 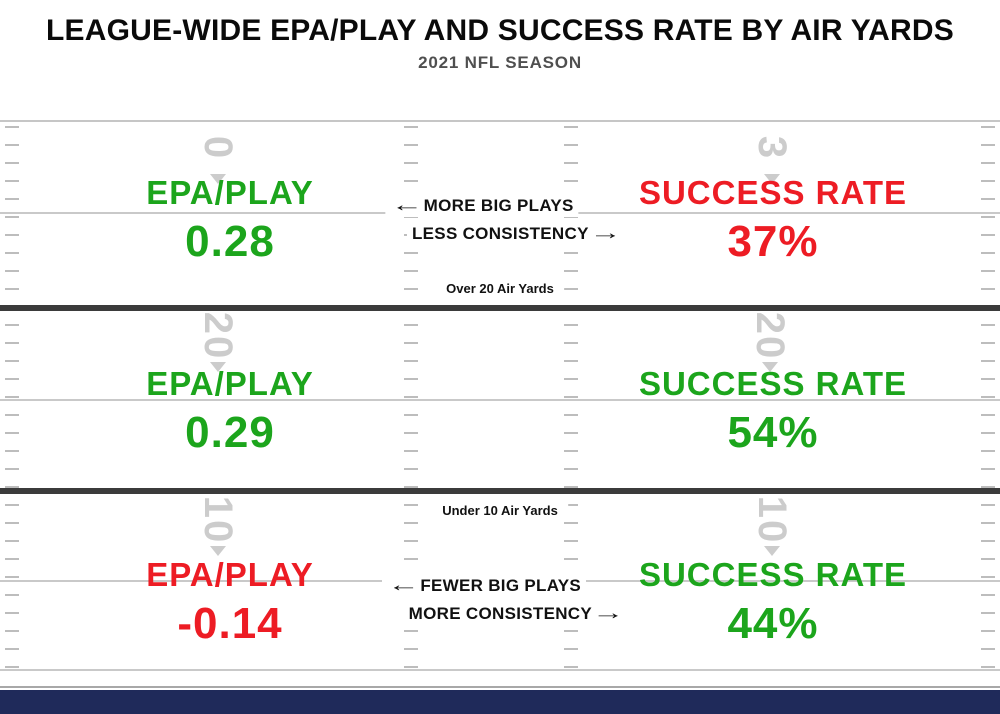 I want to click on hash-marks-column-right, so click(x=988, y=404).